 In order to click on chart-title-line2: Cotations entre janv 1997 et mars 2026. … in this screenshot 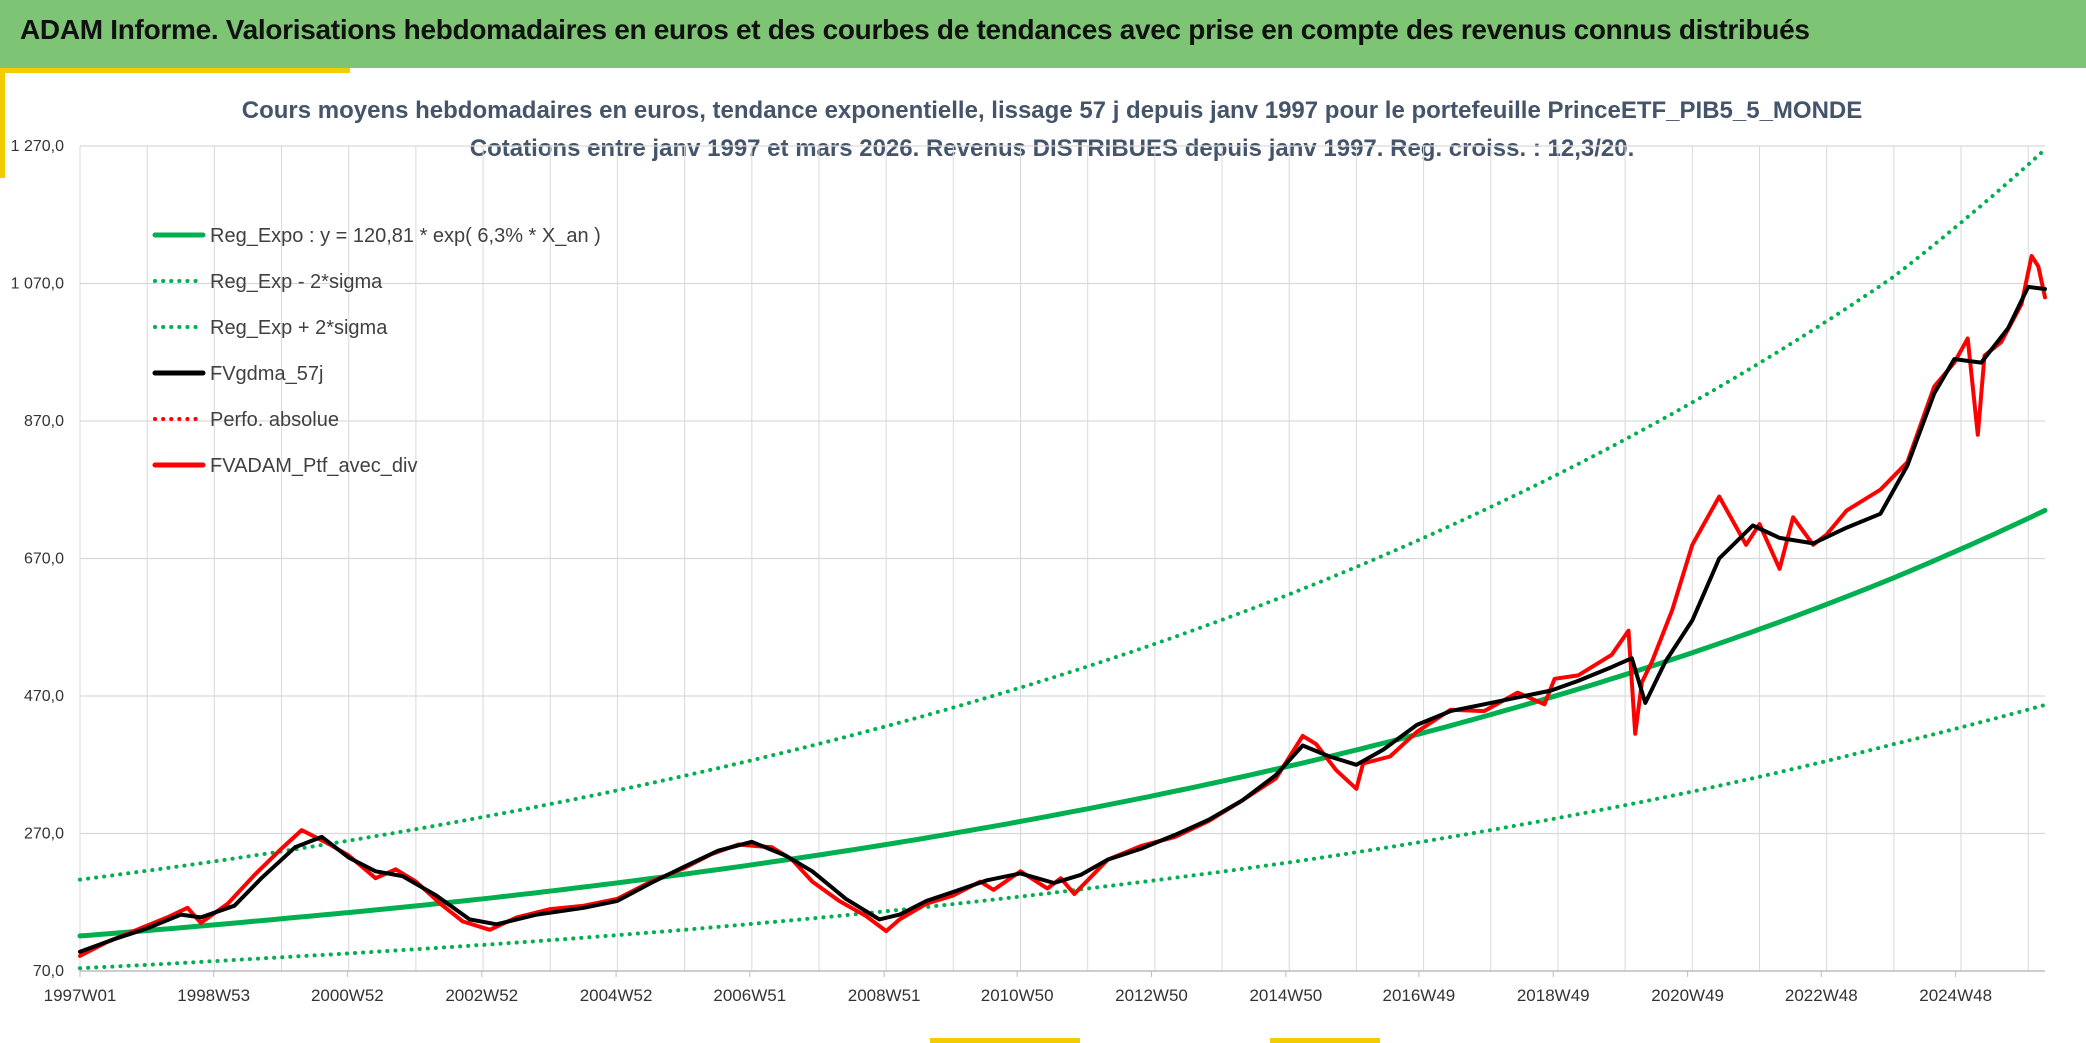, I will do `click(1052, 148)`.